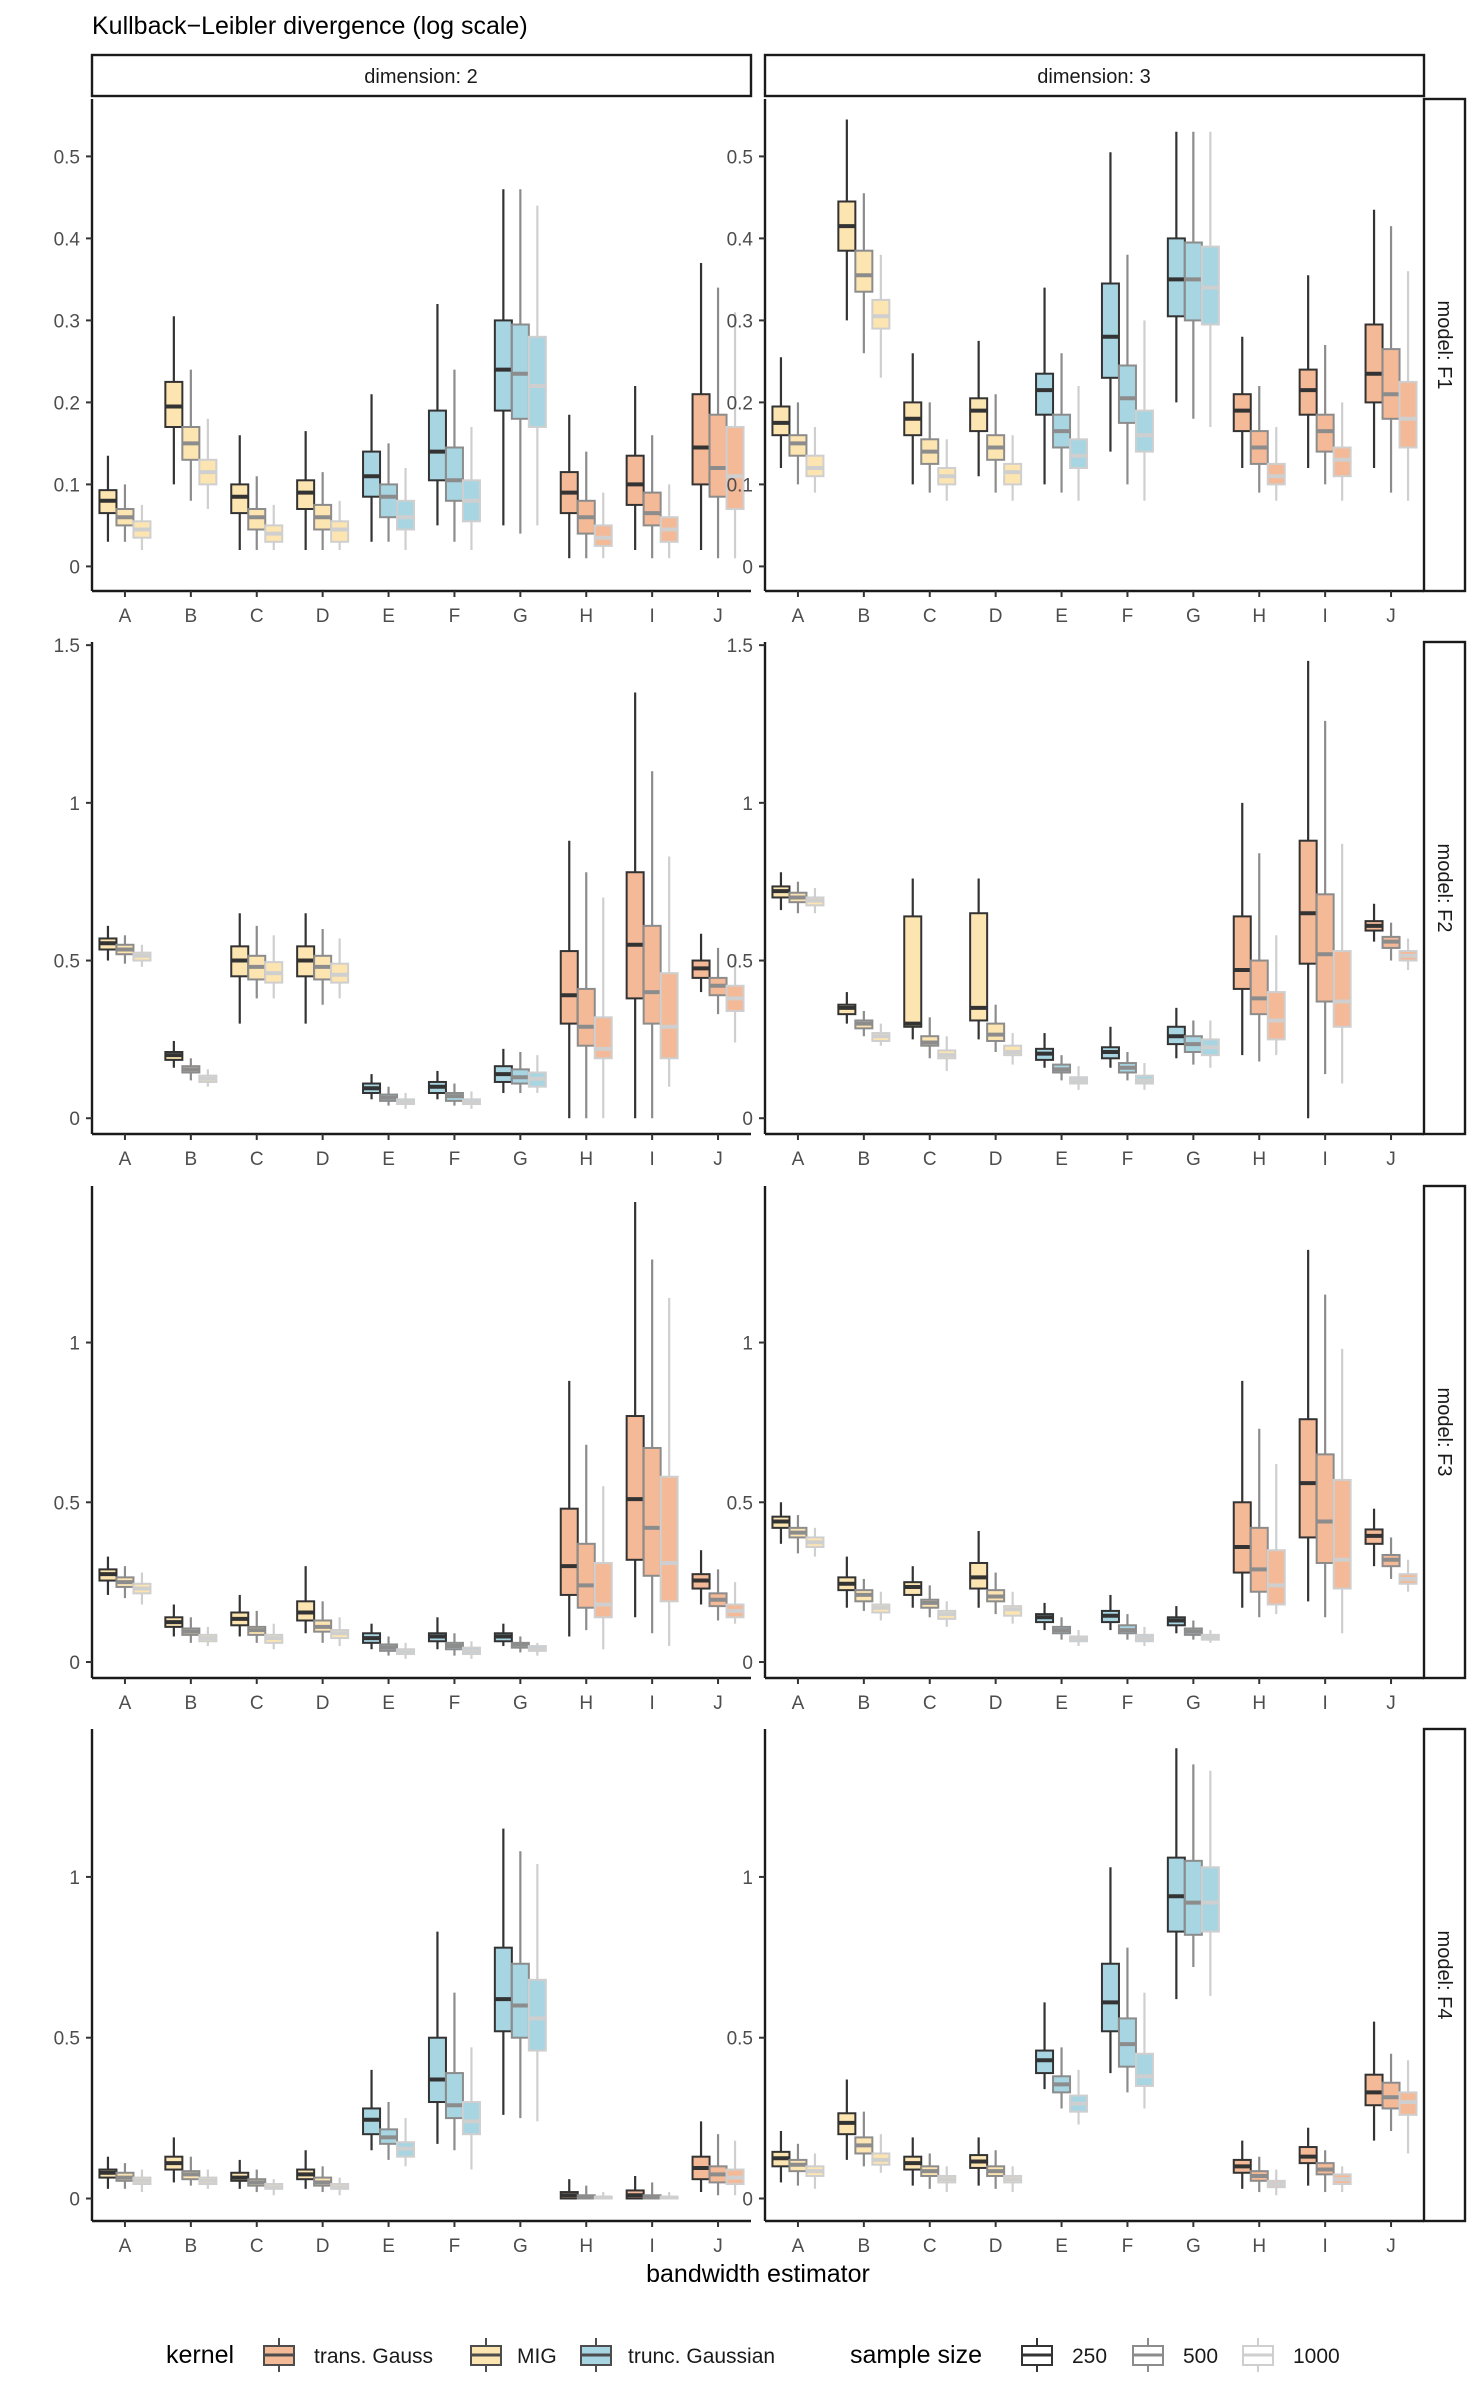  What do you see at coordinates (455, 2246) in the screenshot?
I see `x-tick-label: F` at bounding box center [455, 2246].